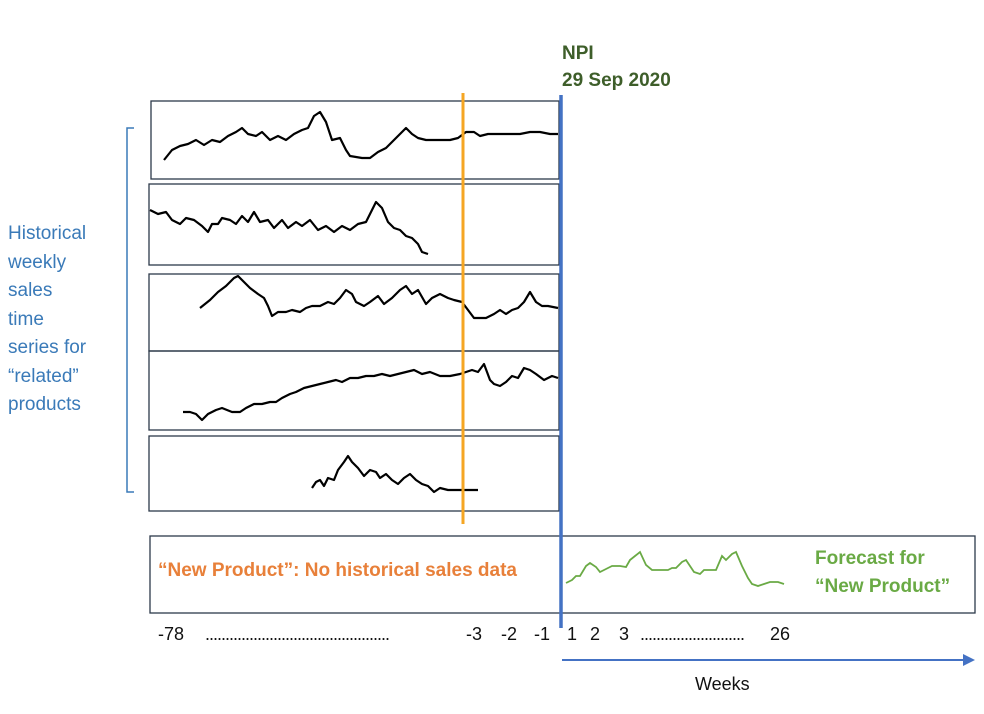 Image resolution: width=984 pixels, height=714 pixels. I want to click on hist-line: time, so click(26, 319).